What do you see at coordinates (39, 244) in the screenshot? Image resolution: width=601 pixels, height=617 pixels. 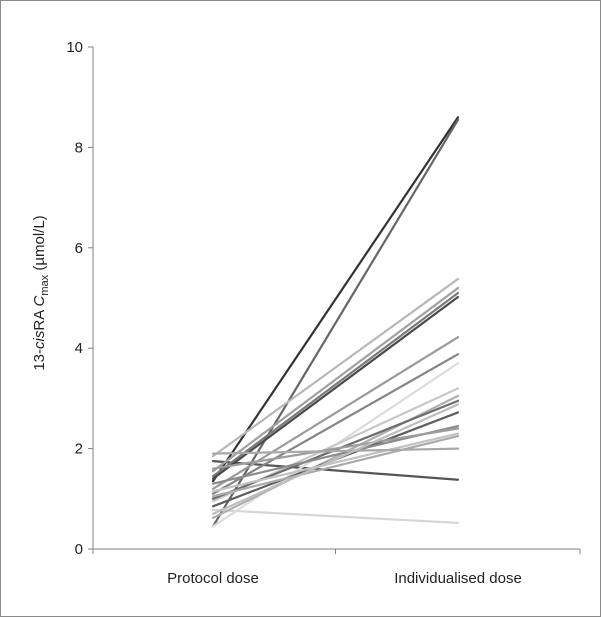 I see `y-axis-label-unit: (µmol/L)` at bounding box center [39, 244].